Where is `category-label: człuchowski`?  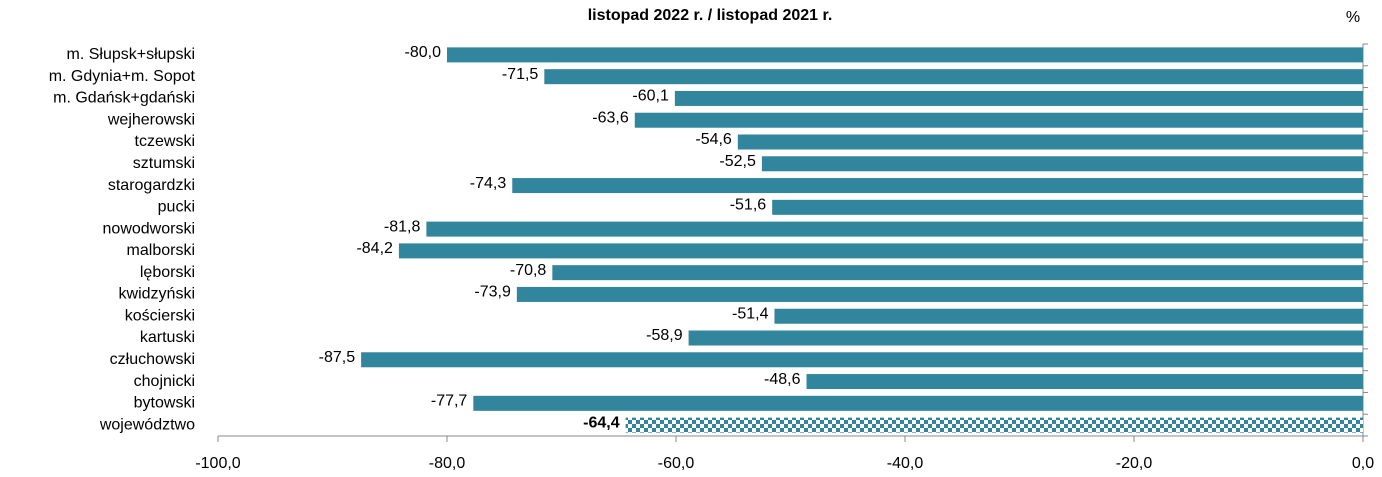 category-label: człuchowski is located at coordinates (152, 359).